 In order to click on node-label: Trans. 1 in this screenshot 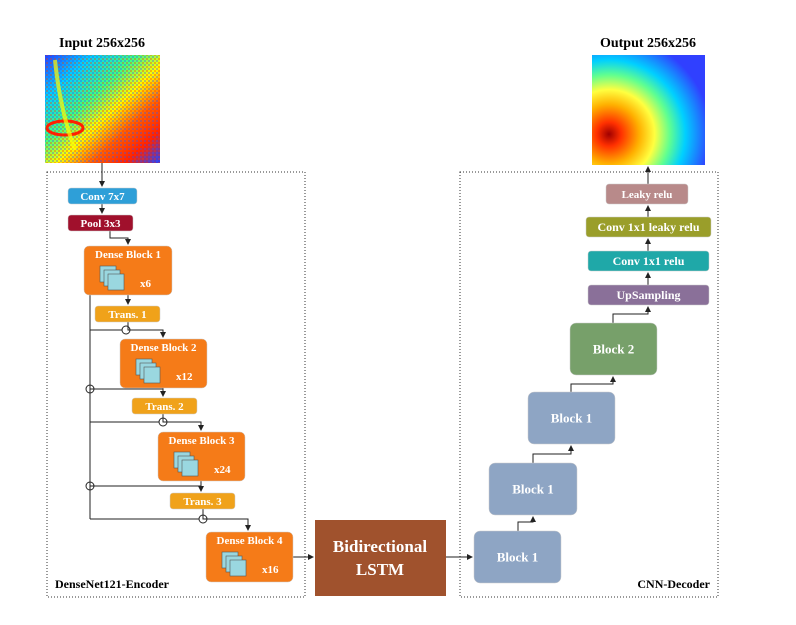, I will do `click(127, 315)`.